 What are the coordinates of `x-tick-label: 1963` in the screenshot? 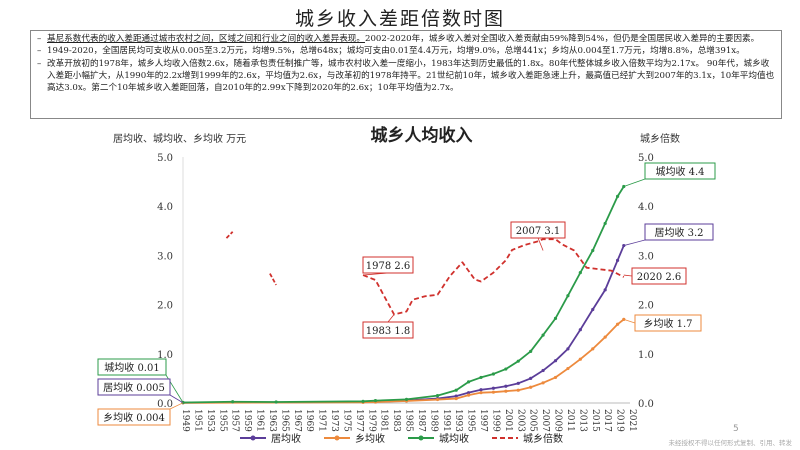 It's located at (272, 420).